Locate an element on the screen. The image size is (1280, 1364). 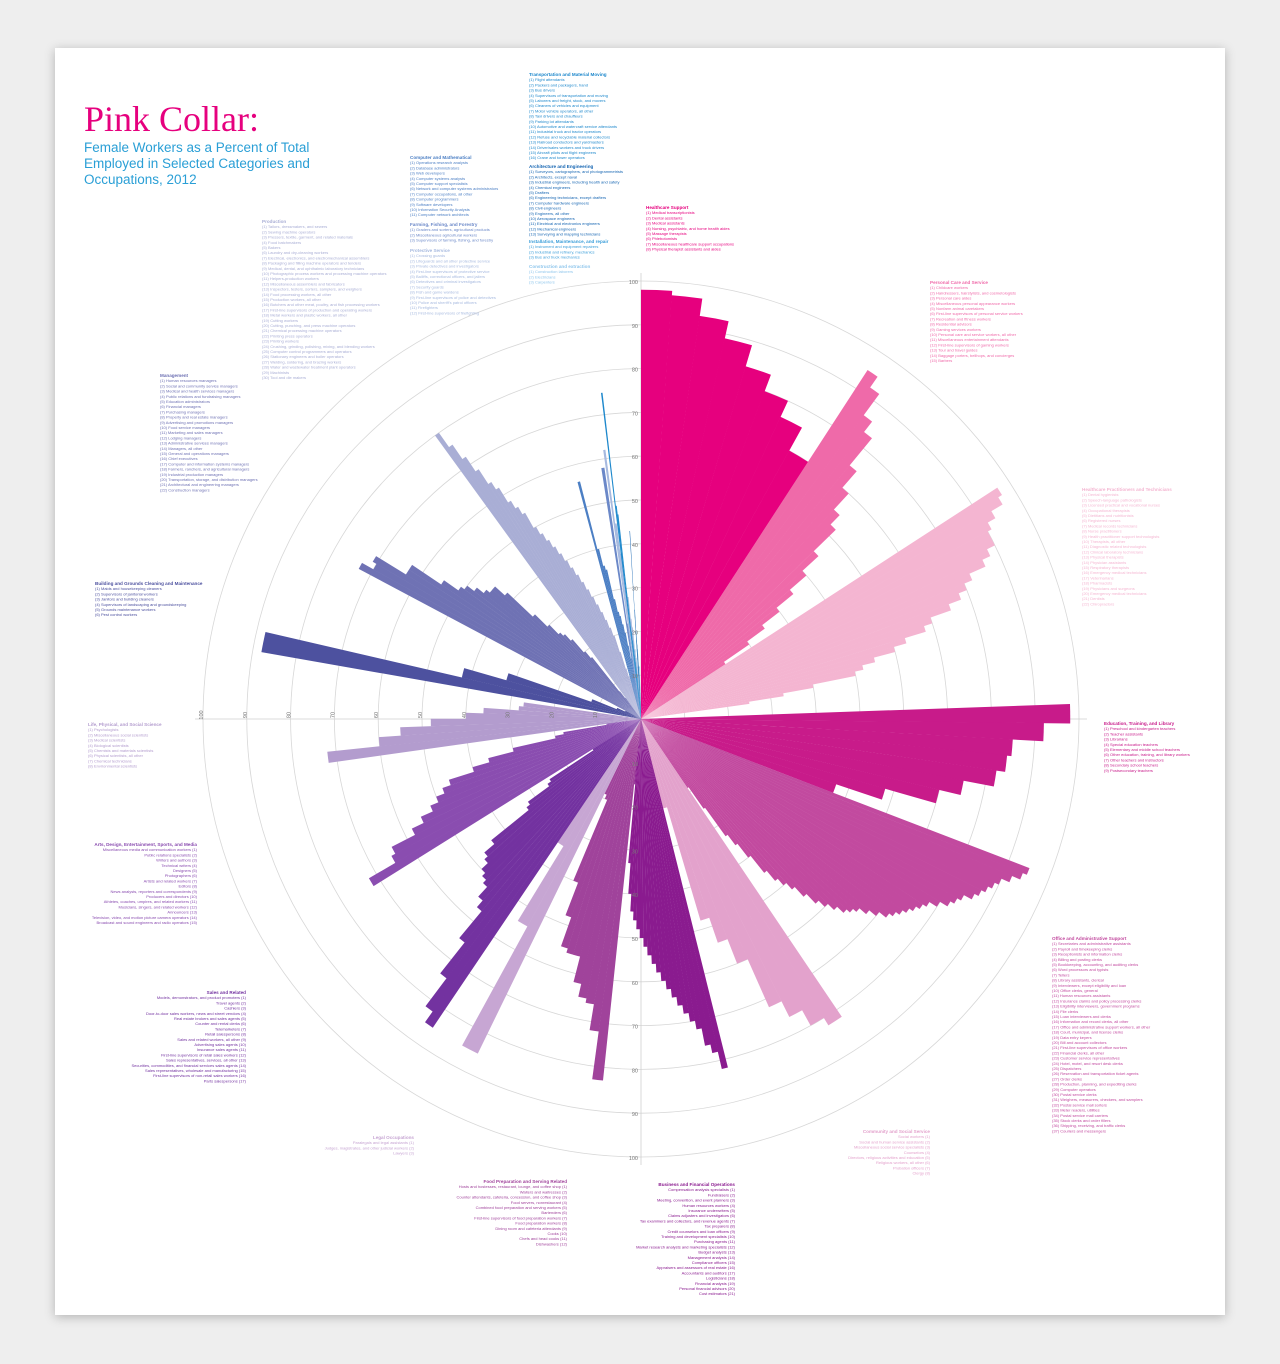
category-item: (8) Secondary school teachers is located at coordinates (1131, 765).